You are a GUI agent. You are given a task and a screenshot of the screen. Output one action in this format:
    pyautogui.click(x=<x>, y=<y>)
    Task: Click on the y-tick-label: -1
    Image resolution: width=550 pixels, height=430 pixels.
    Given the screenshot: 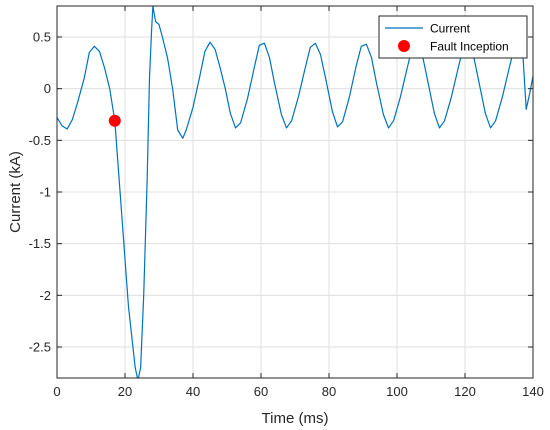 What is the action you would take?
    pyautogui.click(x=45, y=192)
    